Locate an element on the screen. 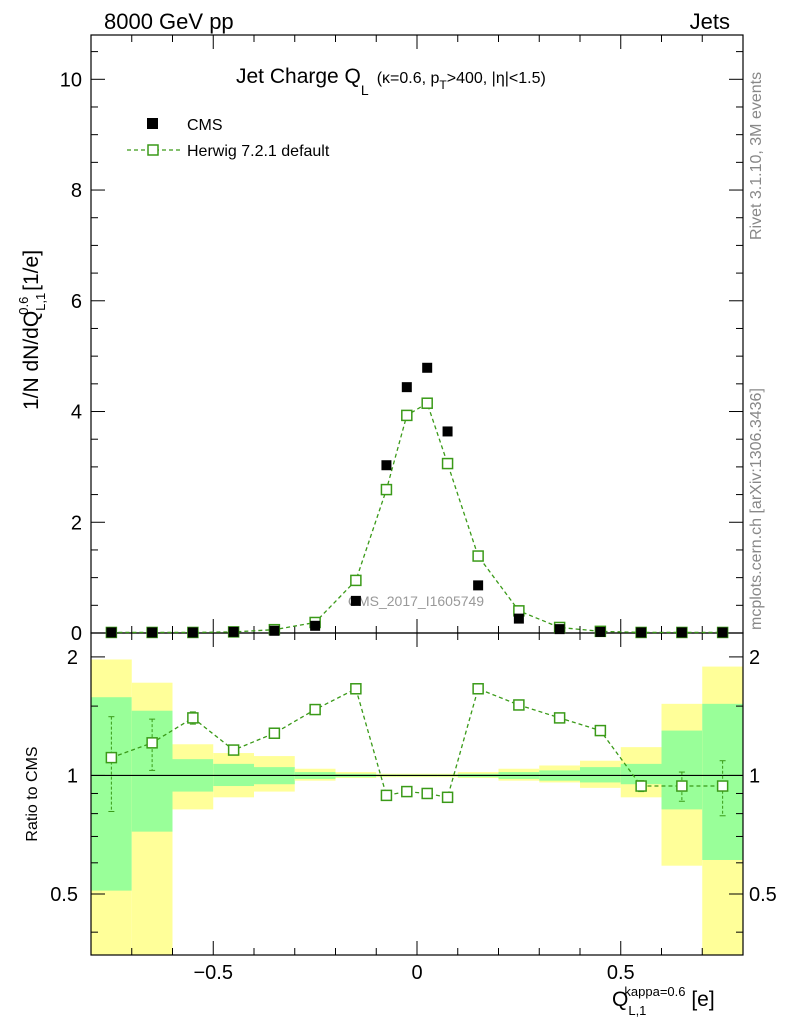  main-ytick-label: 4 is located at coordinates (76, 413).